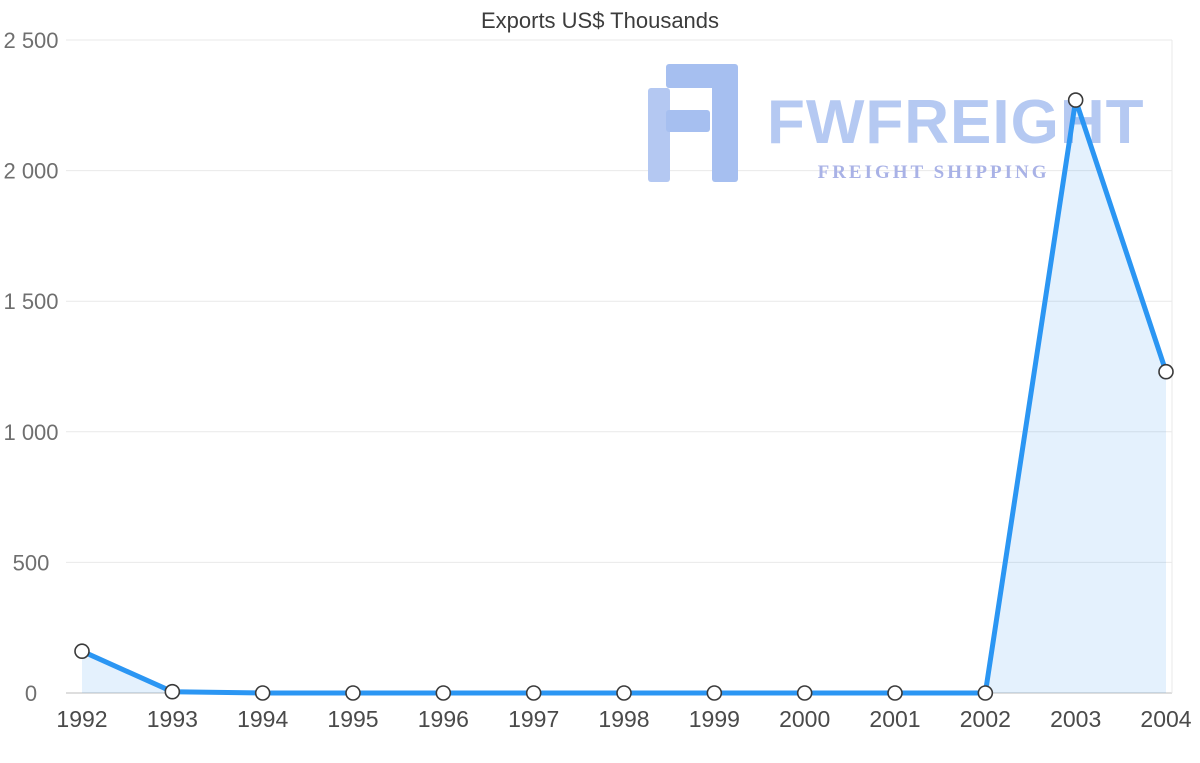 The width and height of the screenshot is (1200, 763). Describe the element at coordinates (81, 719) in the screenshot. I see `x-axis-label: 1992` at that location.